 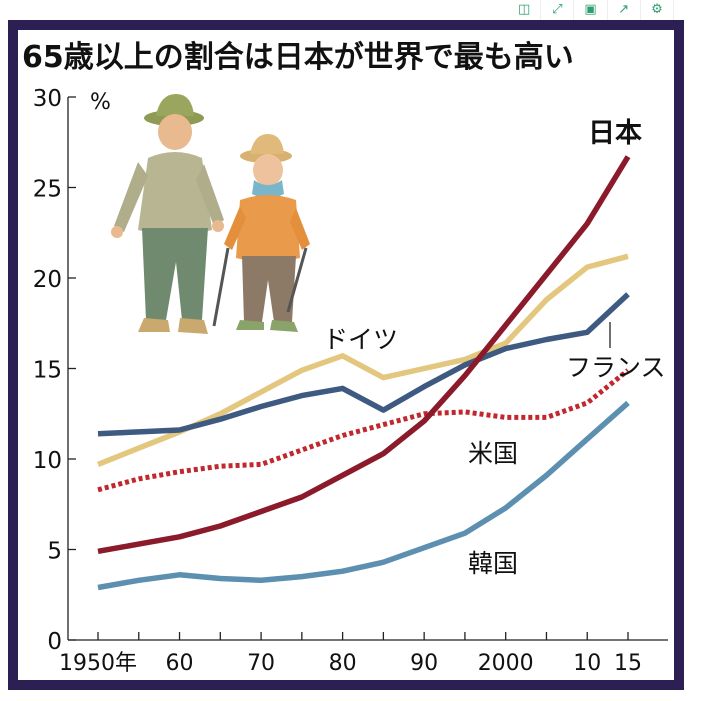 What do you see at coordinates (47, 190) in the screenshot?
I see `y-tick-label: 25` at bounding box center [47, 190].